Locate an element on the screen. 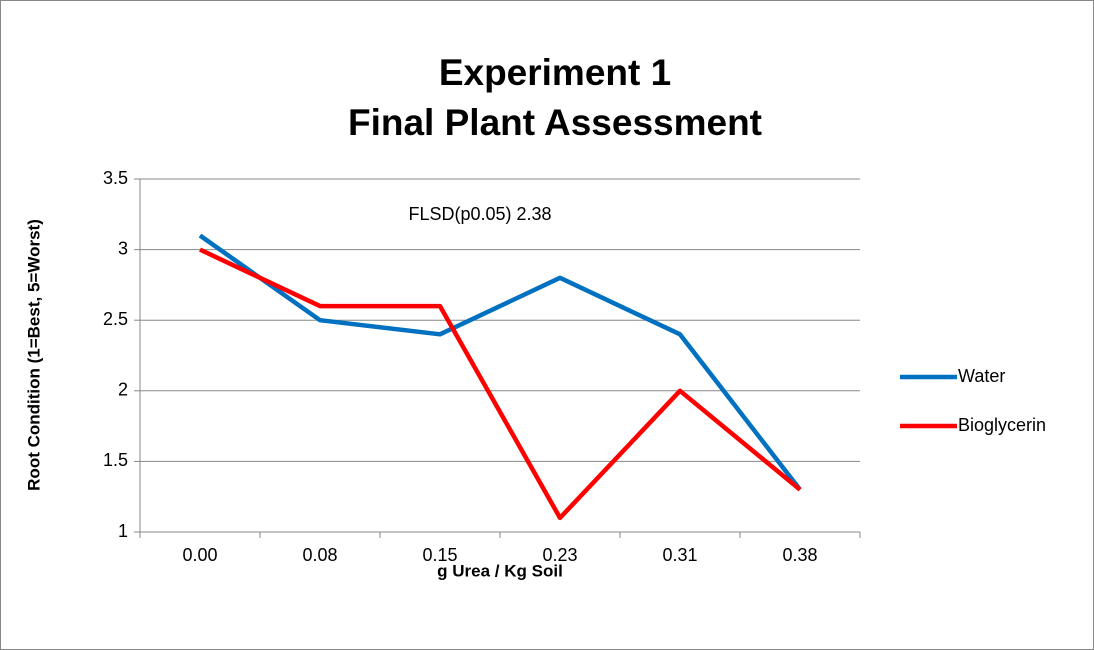 The height and width of the screenshot is (650, 1094). legend-label: Water is located at coordinates (981, 376).